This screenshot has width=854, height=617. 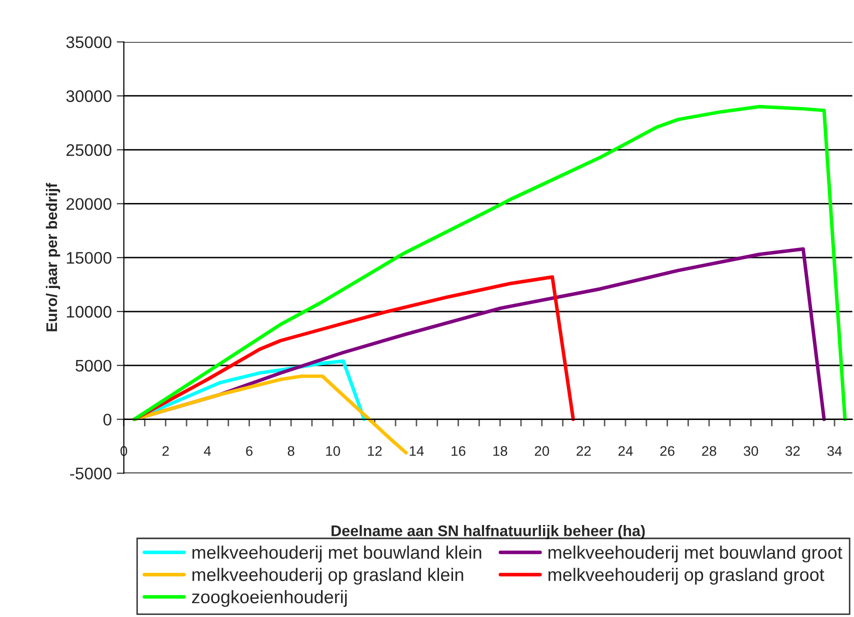 What do you see at coordinates (249, 451) in the screenshot?
I see `x-tick-label: 6` at bounding box center [249, 451].